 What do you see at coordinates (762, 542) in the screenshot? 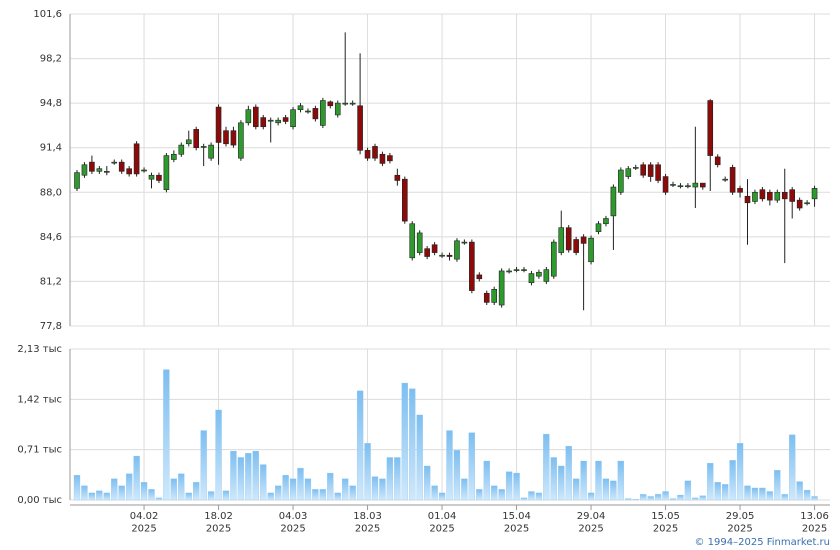
I see `source-note: © 1994–2025 Finmarket.ru` at bounding box center [762, 542].